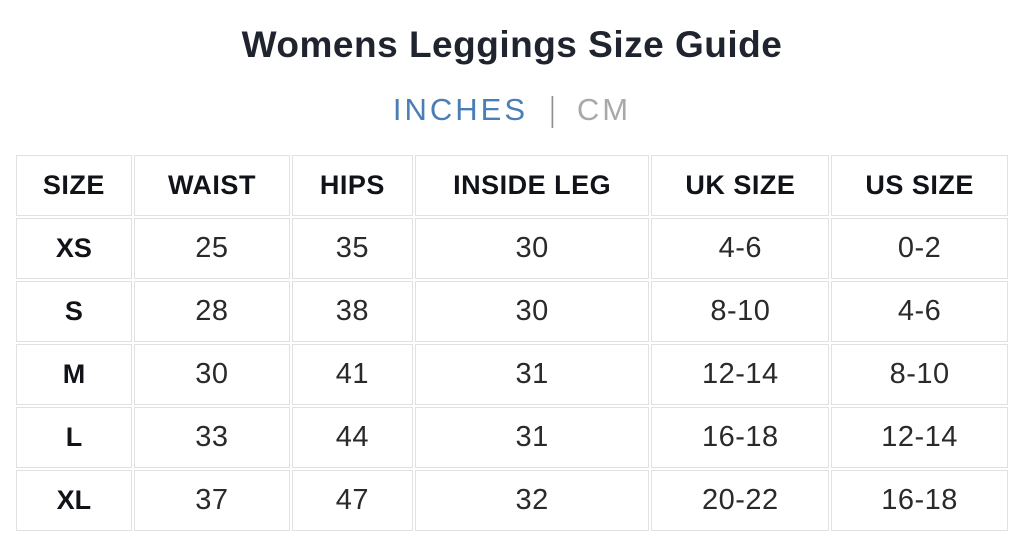  What do you see at coordinates (919, 500) in the screenshot?
I see `cell-us-size: 16-18` at bounding box center [919, 500].